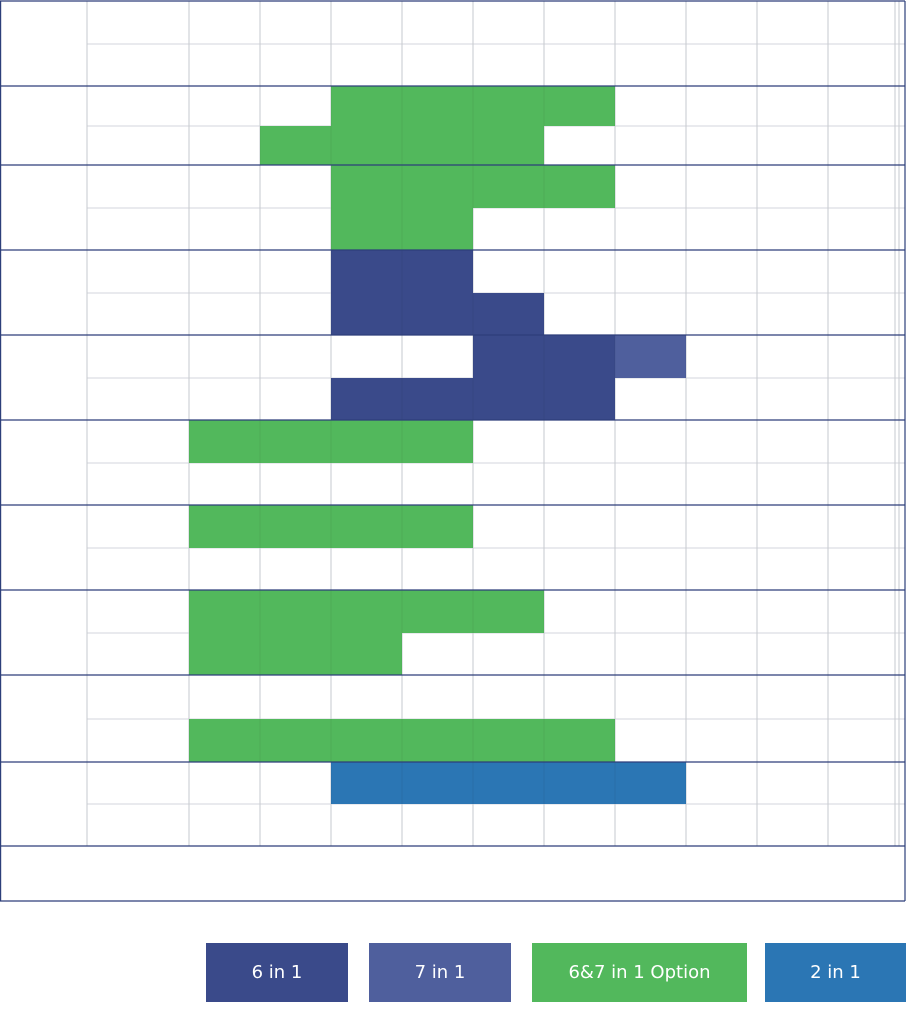 This screenshot has width=906, height=1025. I want to click on legend-label-six-in-one: 6 in 1, so click(277, 972).